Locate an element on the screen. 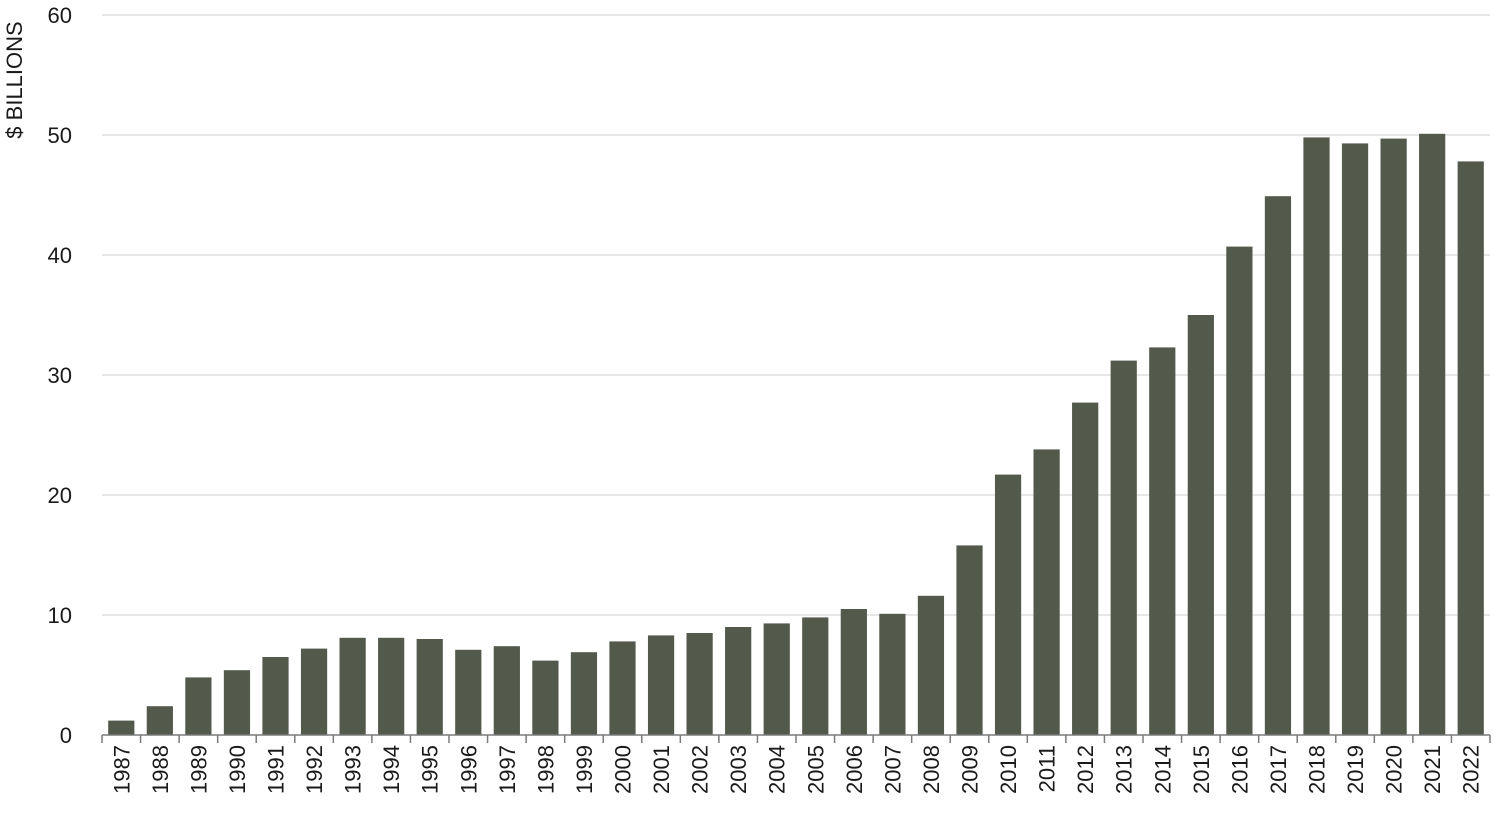 The width and height of the screenshot is (1493, 819). x-tick-label: 2015 is located at coordinates (1201, 769).